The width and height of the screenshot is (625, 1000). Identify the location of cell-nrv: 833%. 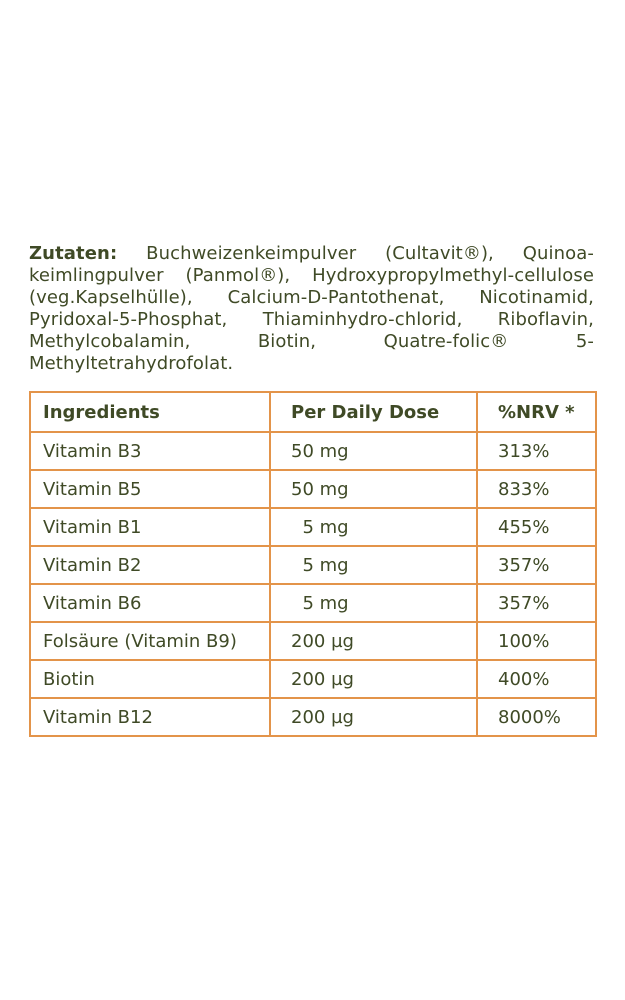
(536, 489).